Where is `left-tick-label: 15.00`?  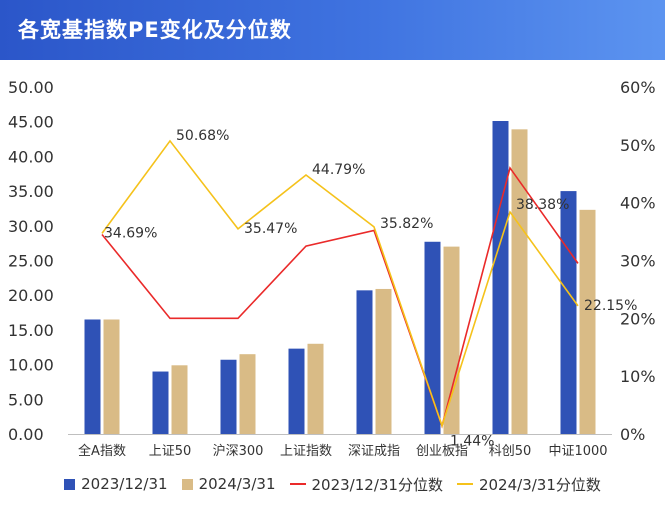 left-tick-label: 15.00 is located at coordinates (31, 330).